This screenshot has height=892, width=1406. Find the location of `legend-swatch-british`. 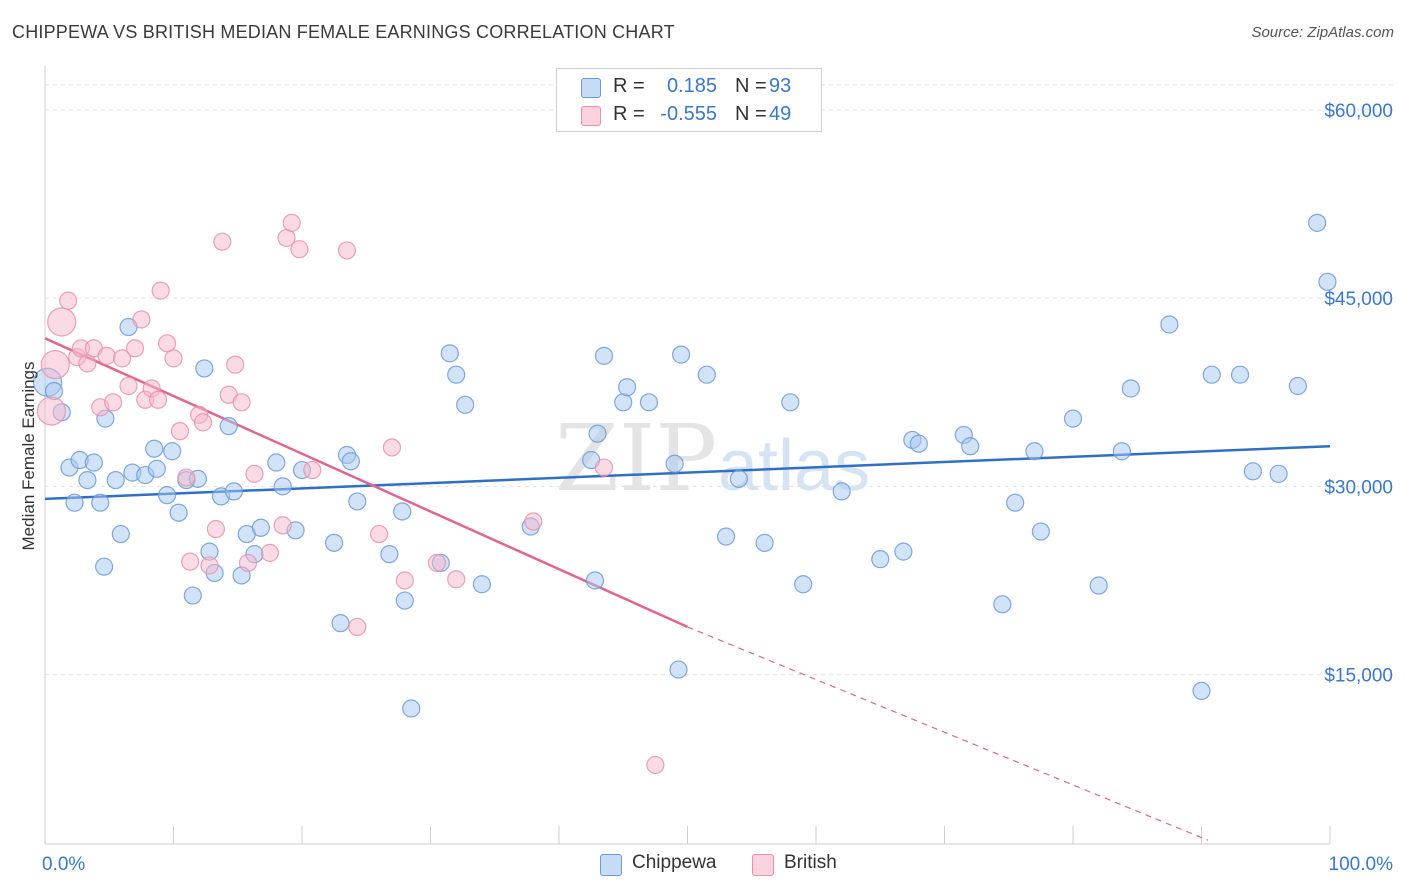

legend-swatch-british is located at coordinates (591, 116).